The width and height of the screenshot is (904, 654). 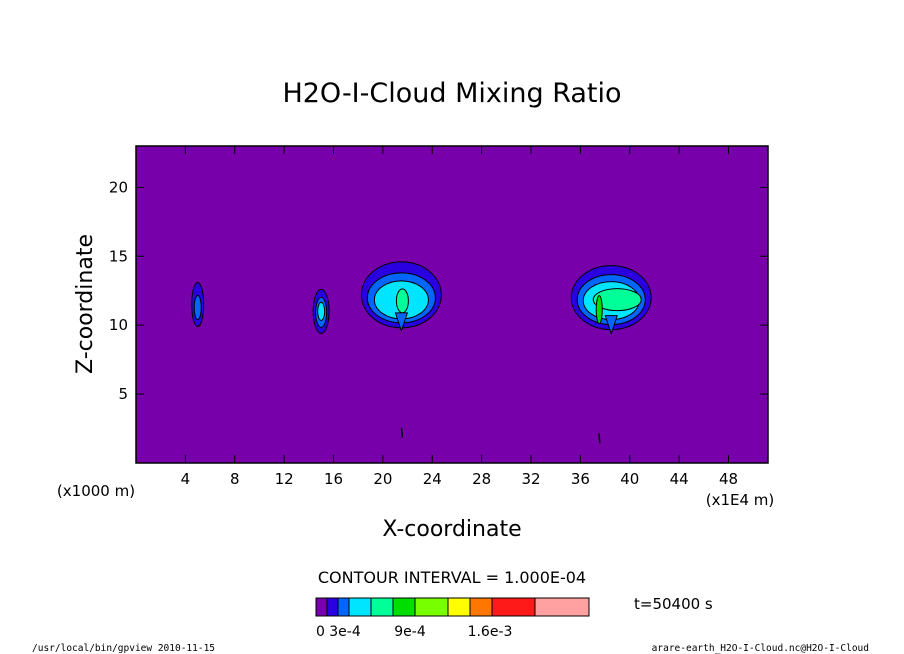 I want to click on x-tick-label: 24, so click(x=432, y=479).